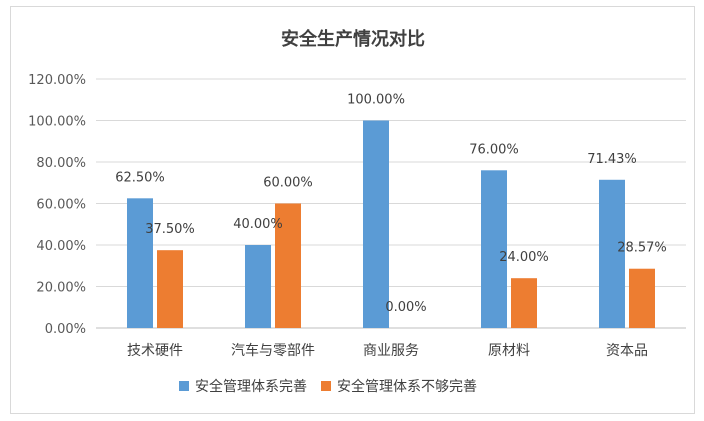  Describe the element at coordinates (61, 205) in the screenshot. I see `y-tick-label: 60.00%` at that location.